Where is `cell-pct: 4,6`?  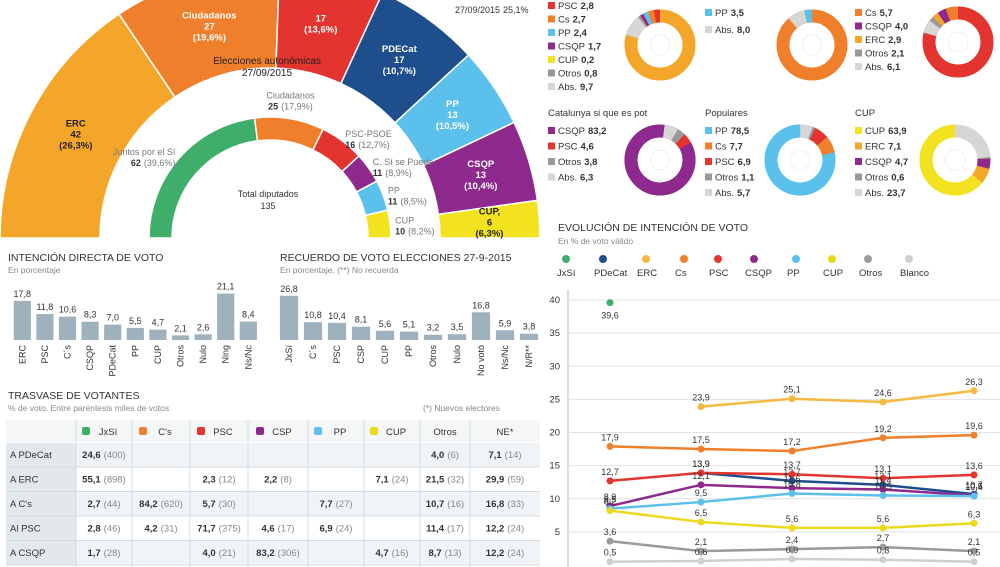 cell-pct: 4,6 is located at coordinates (267, 529).